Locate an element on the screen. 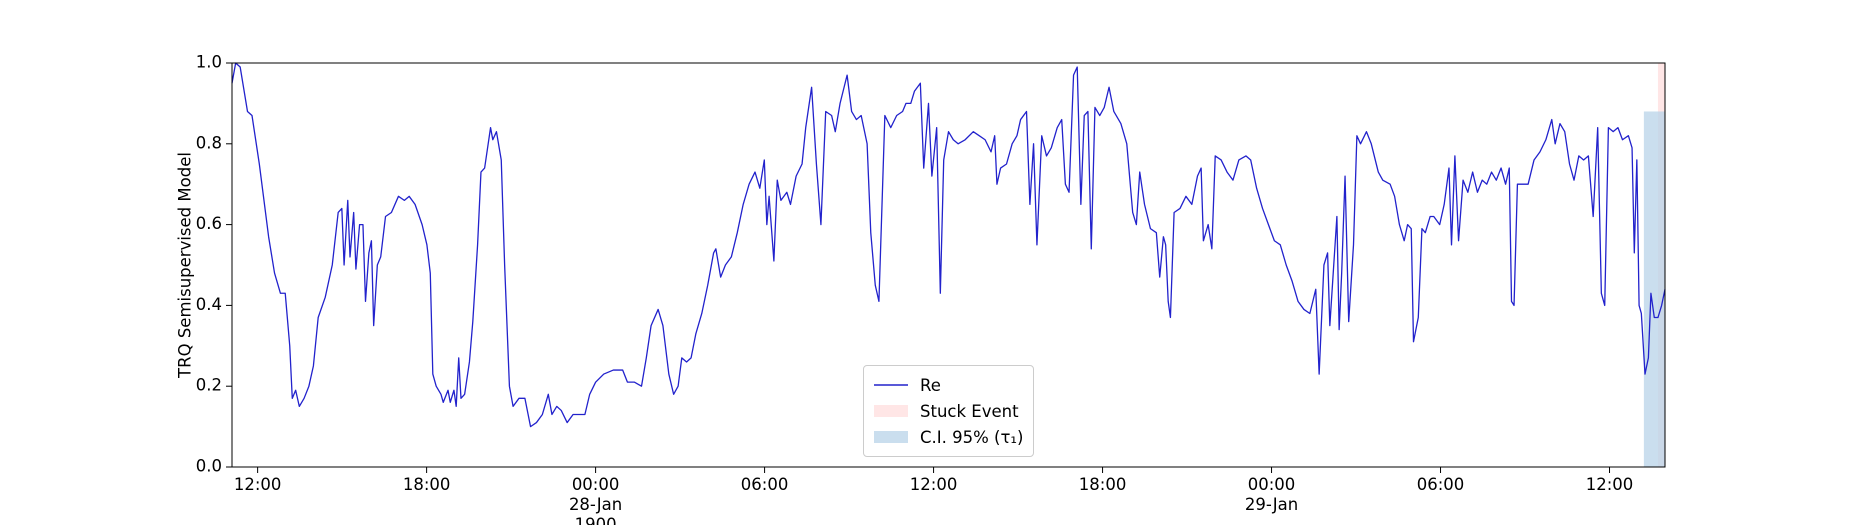 The width and height of the screenshot is (1850, 525). y-tick-label: 0.0 is located at coordinates (209, 466).